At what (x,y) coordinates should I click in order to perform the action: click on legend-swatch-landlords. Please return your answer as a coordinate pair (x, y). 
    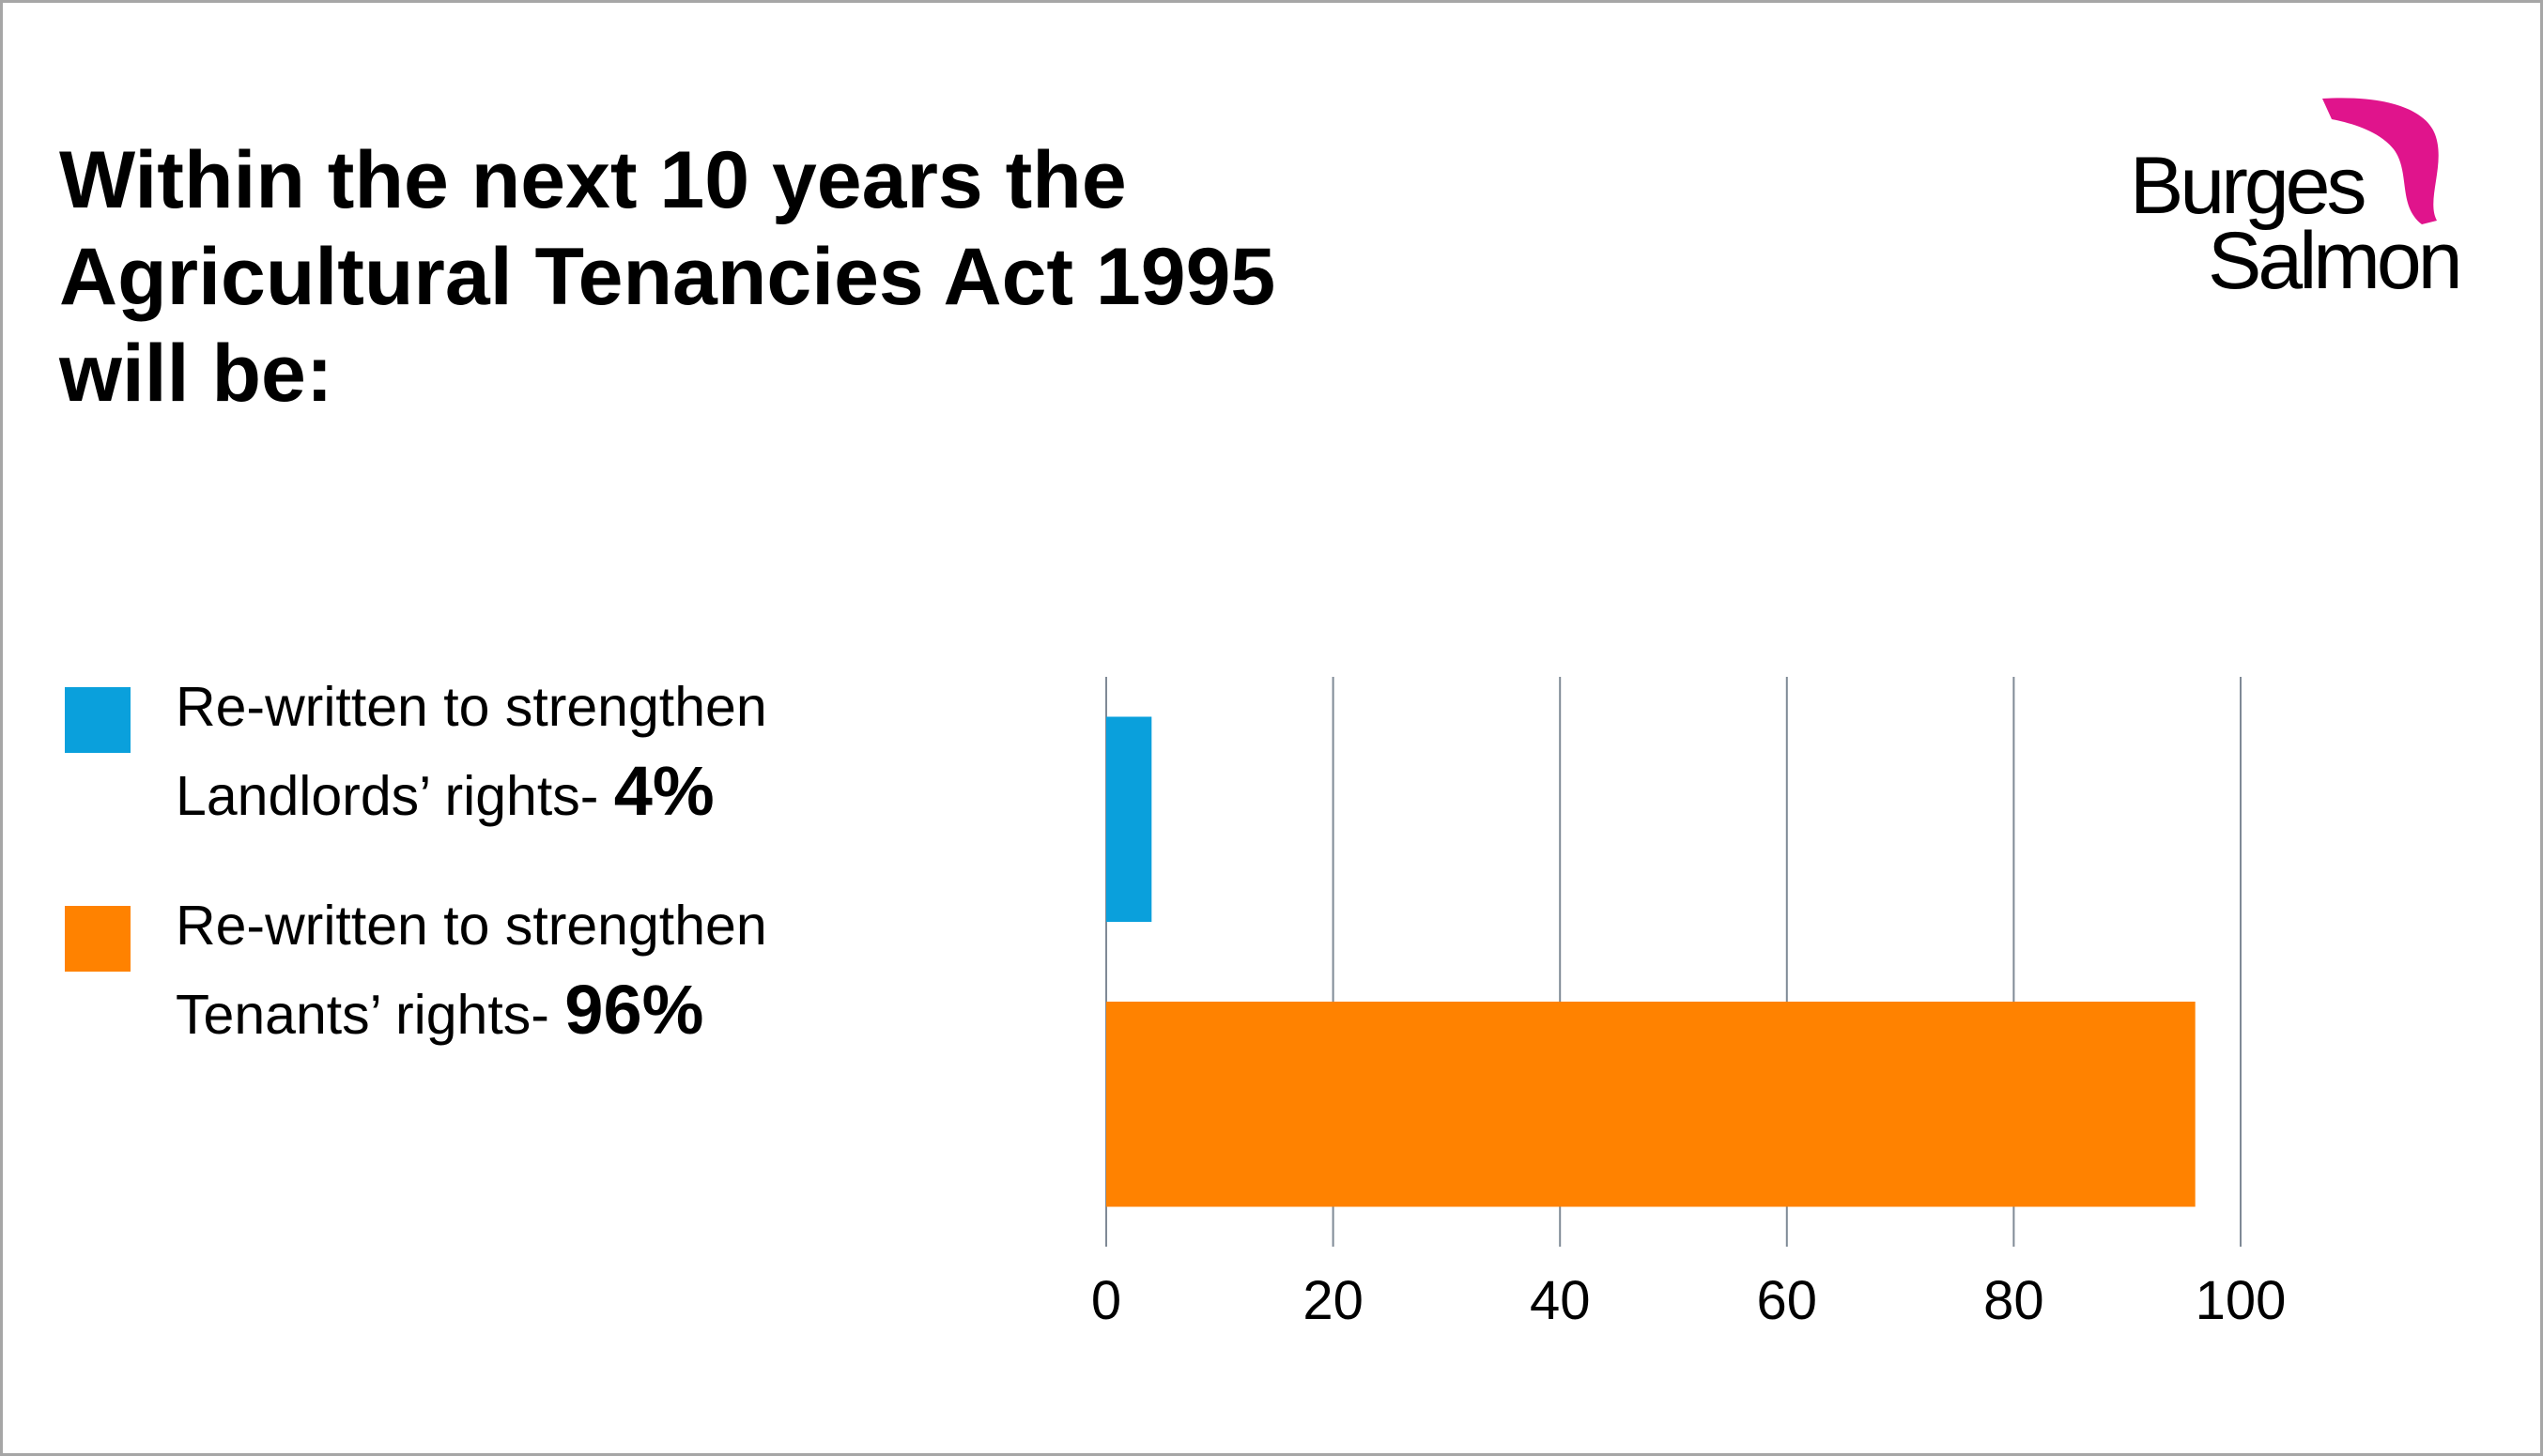
    Looking at the image, I should click on (98, 720).